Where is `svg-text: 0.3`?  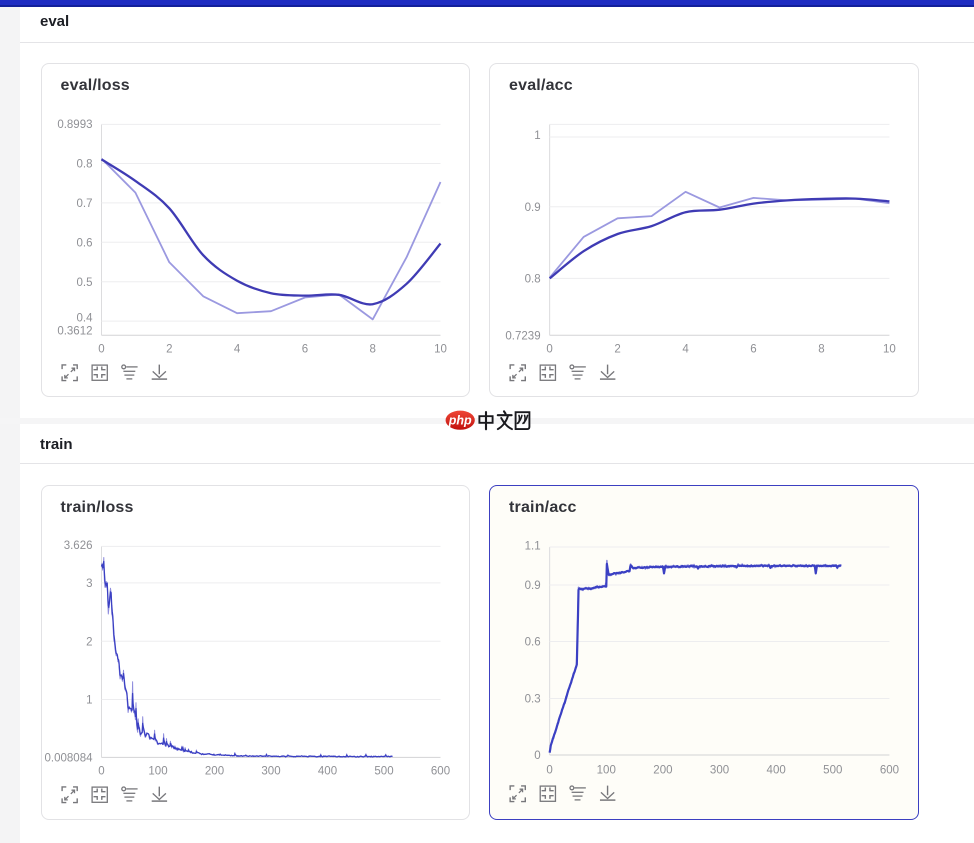
svg-text: 0.3 is located at coordinates (532, 700).